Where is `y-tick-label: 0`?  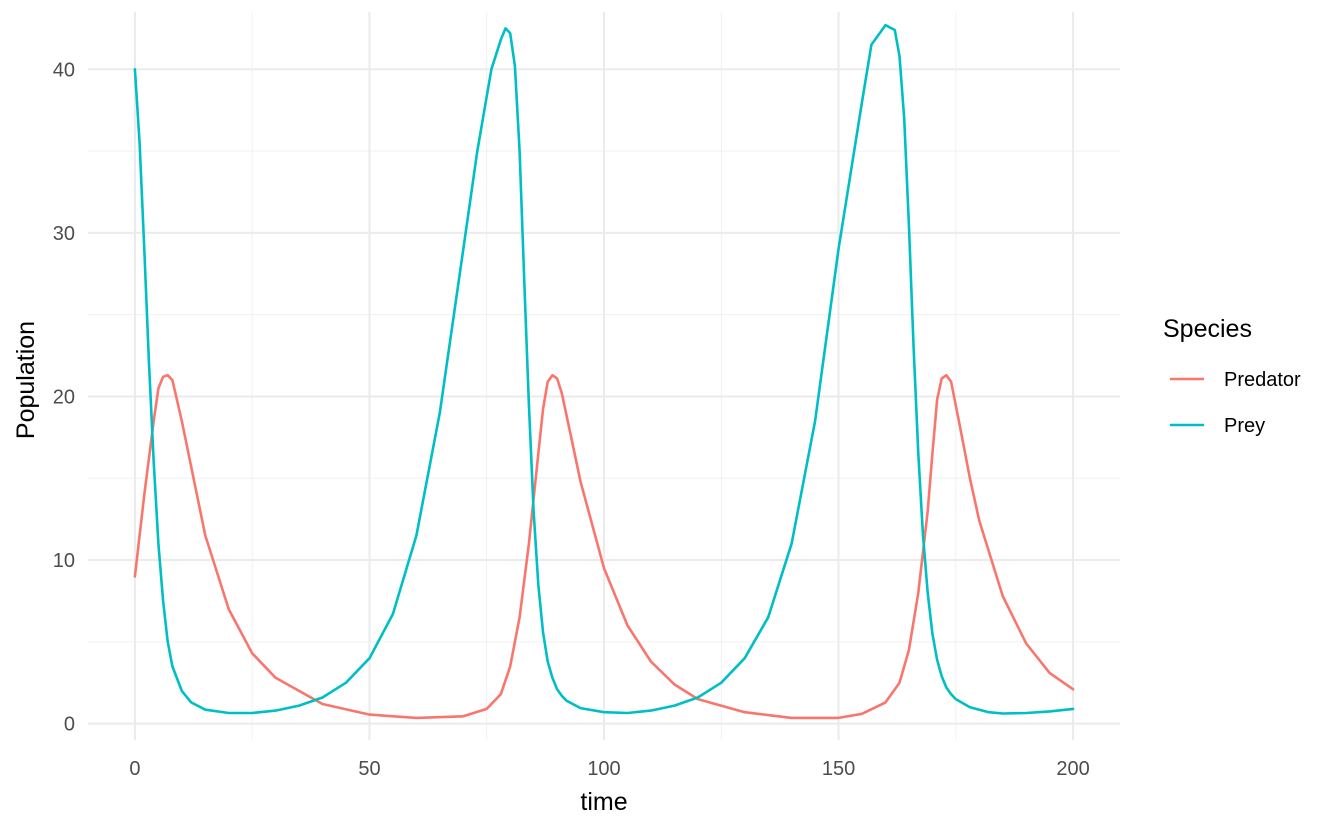
y-tick-label: 0 is located at coordinates (69, 725).